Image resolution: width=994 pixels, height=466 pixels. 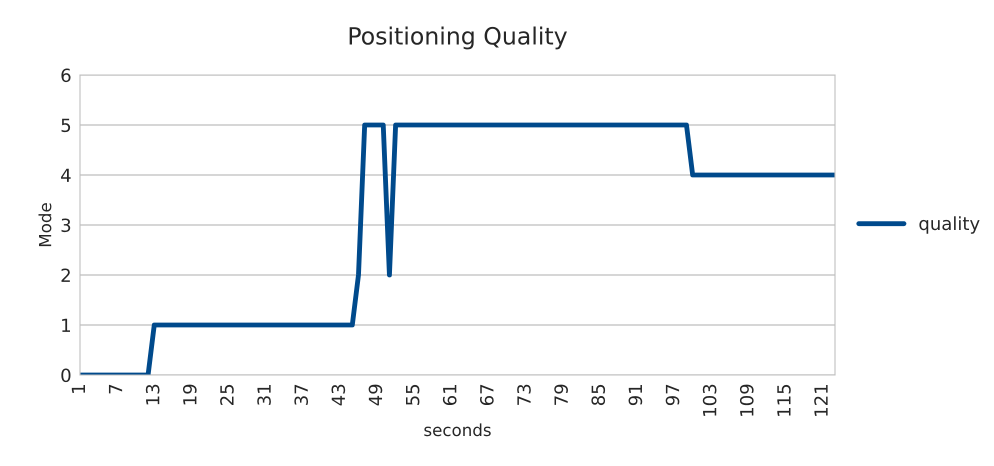 I want to click on x-tick-label: 19, so click(x=189, y=394).